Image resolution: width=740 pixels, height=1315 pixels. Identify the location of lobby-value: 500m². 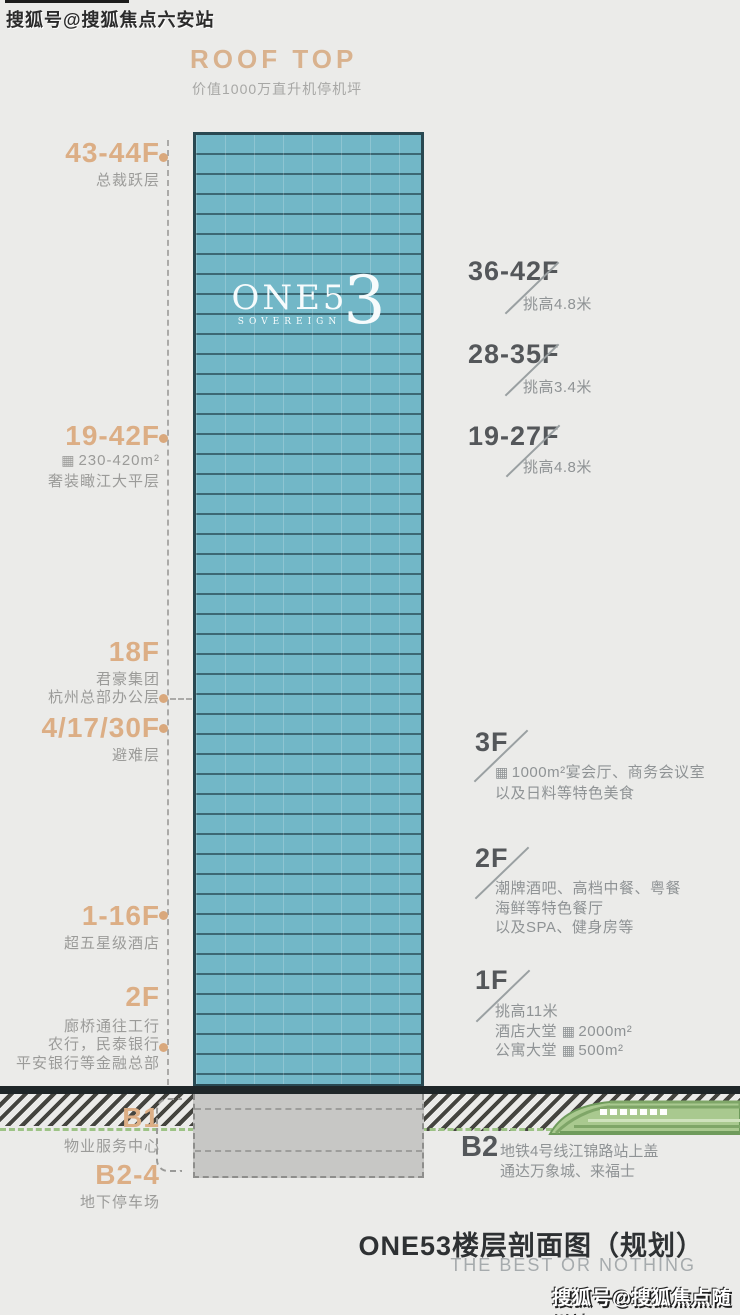
(601, 1050).